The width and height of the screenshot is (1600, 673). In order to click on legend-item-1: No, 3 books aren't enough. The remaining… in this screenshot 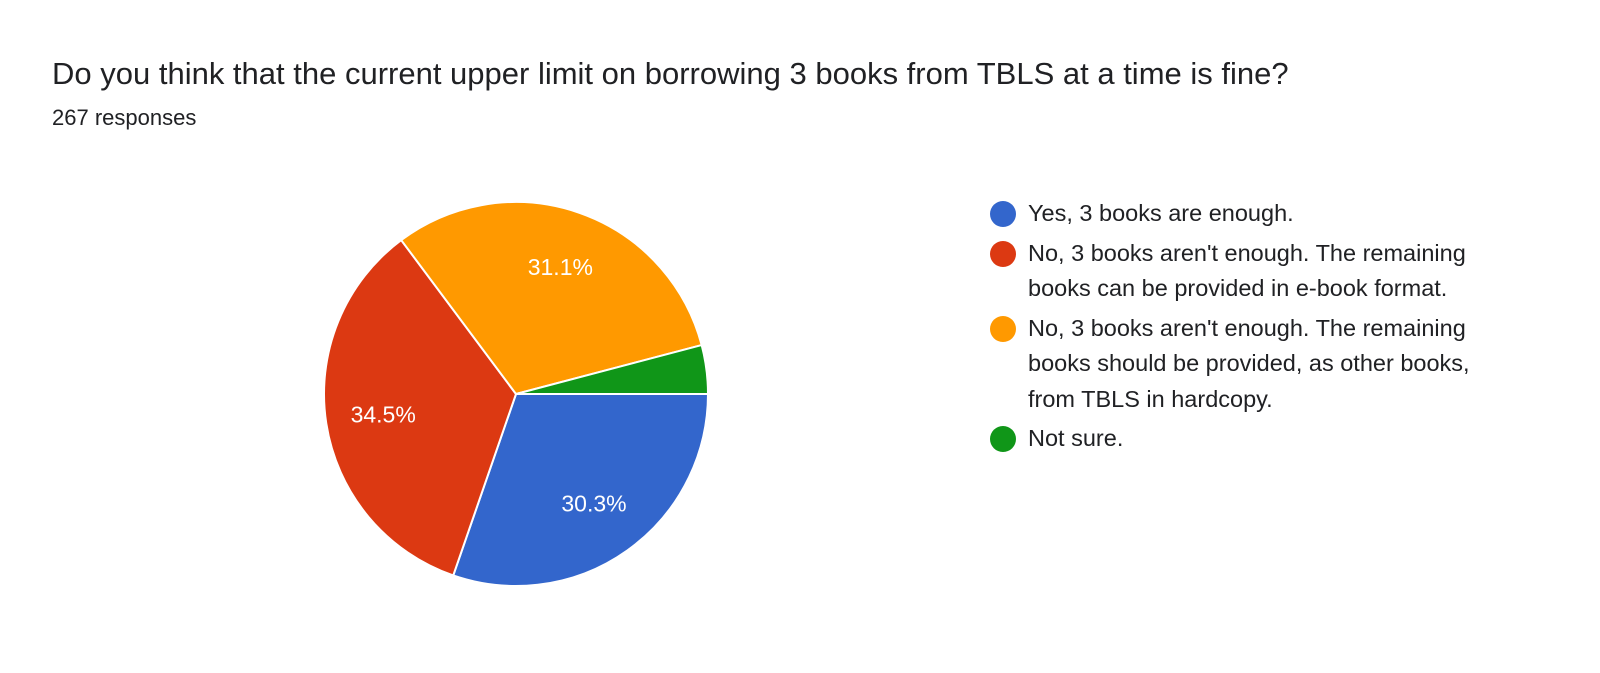, I will do `click(1250, 271)`.